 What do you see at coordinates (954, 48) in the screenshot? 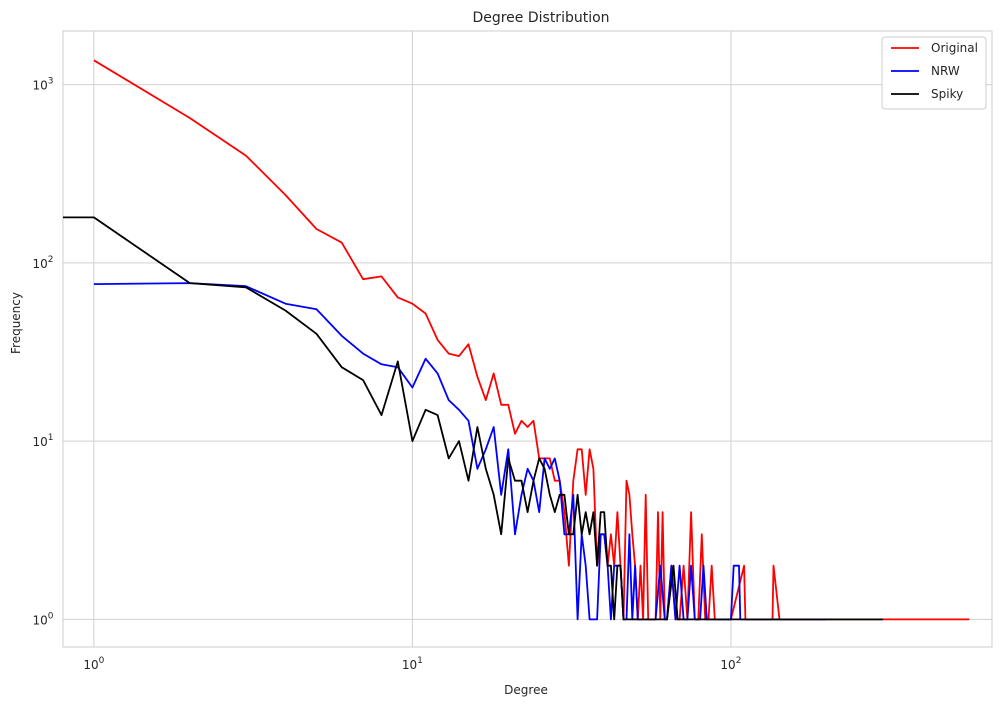
I see `legend-label-original: Original` at bounding box center [954, 48].